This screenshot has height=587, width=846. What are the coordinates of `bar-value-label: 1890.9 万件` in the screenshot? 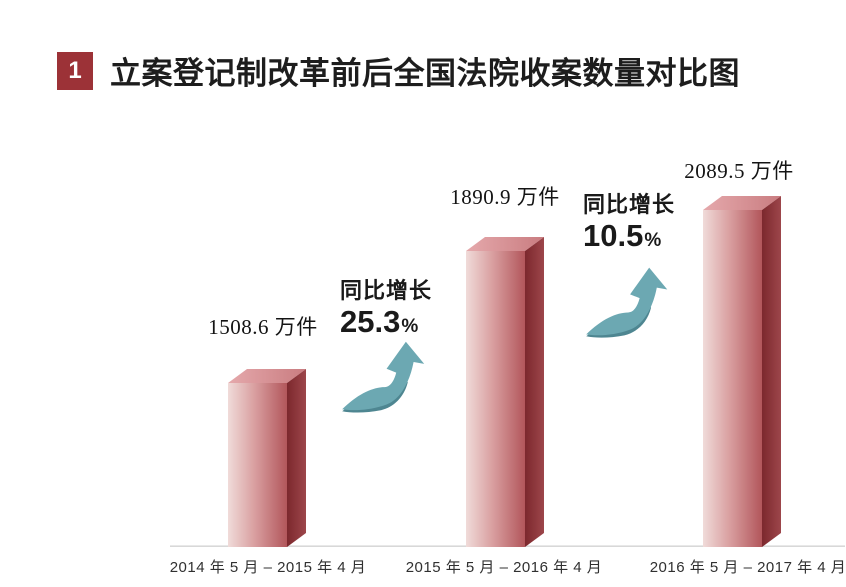 It's located at (505, 197).